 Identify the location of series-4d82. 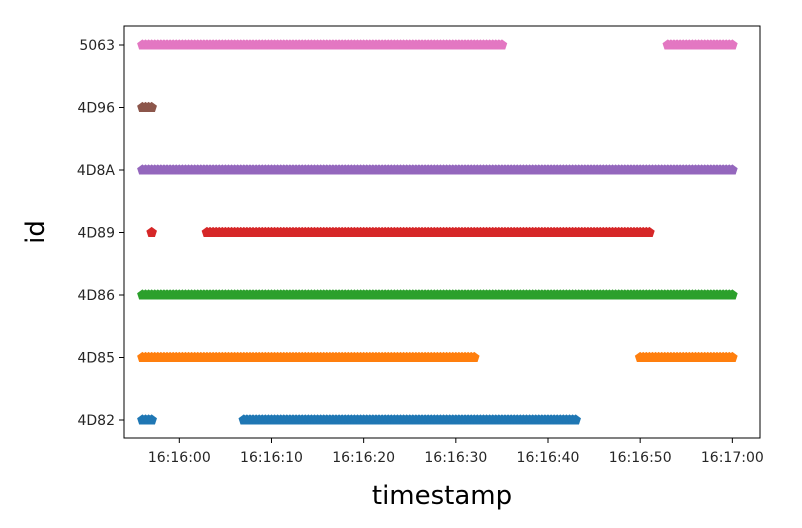
(359, 419).